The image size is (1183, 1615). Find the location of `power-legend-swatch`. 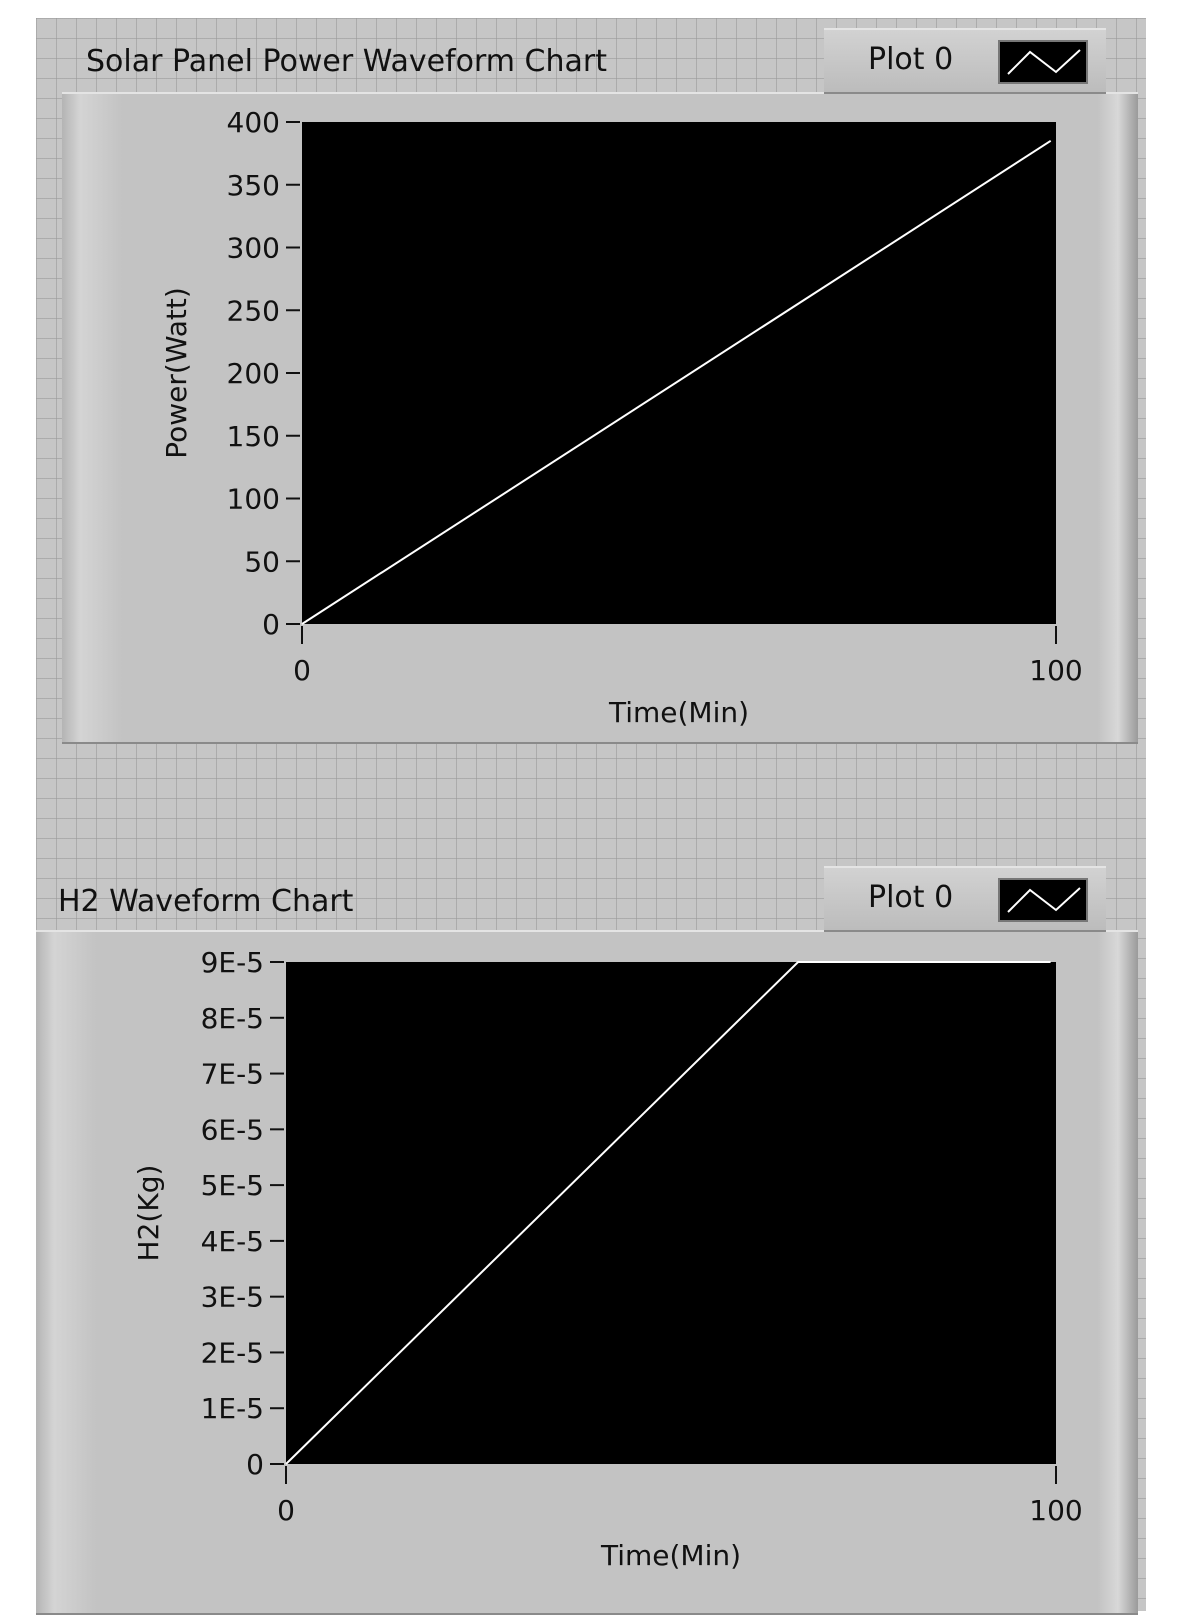

power-legend-swatch is located at coordinates (1043, 62).